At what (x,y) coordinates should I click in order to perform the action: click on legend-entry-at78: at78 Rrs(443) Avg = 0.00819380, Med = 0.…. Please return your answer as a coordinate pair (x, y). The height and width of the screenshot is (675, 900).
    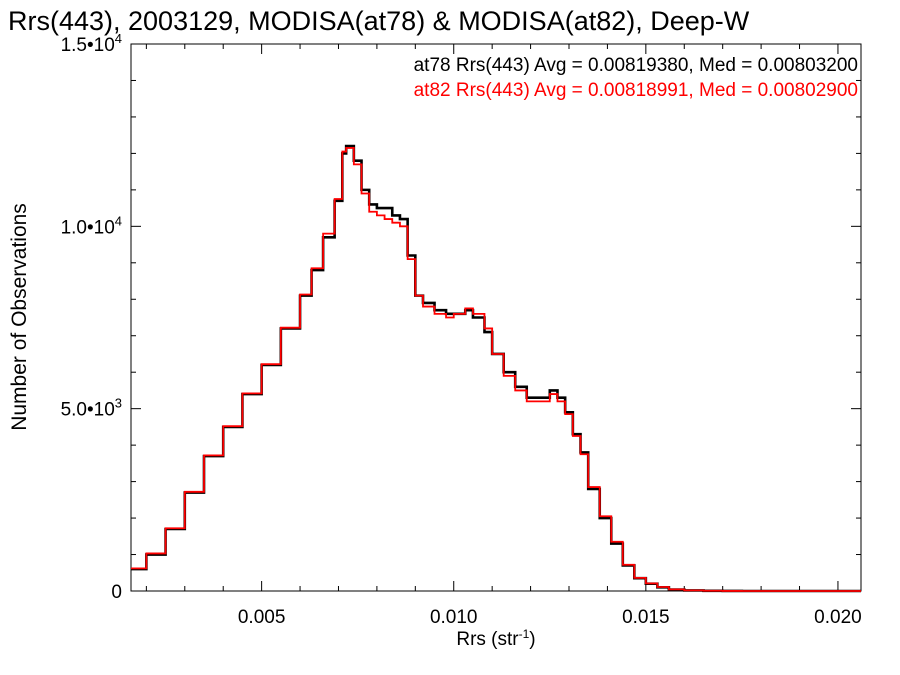
    Looking at the image, I should click on (636, 65).